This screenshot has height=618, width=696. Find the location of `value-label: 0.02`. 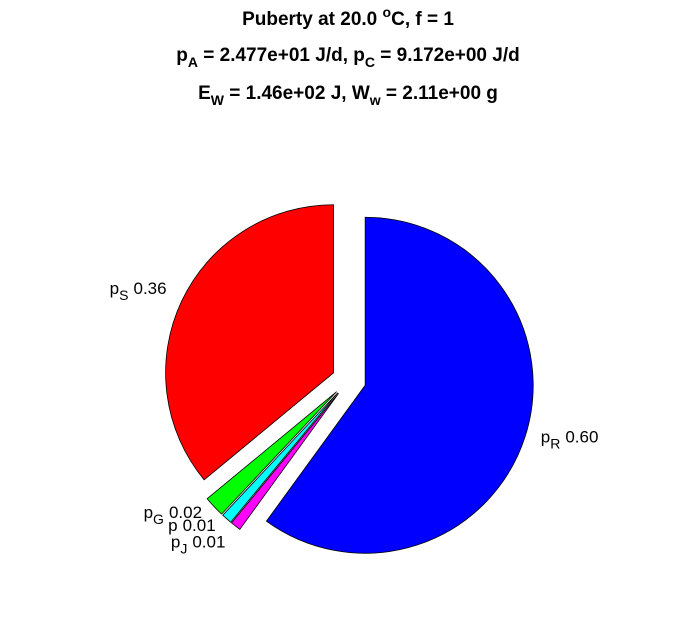

value-label: 0.02 is located at coordinates (185, 512).